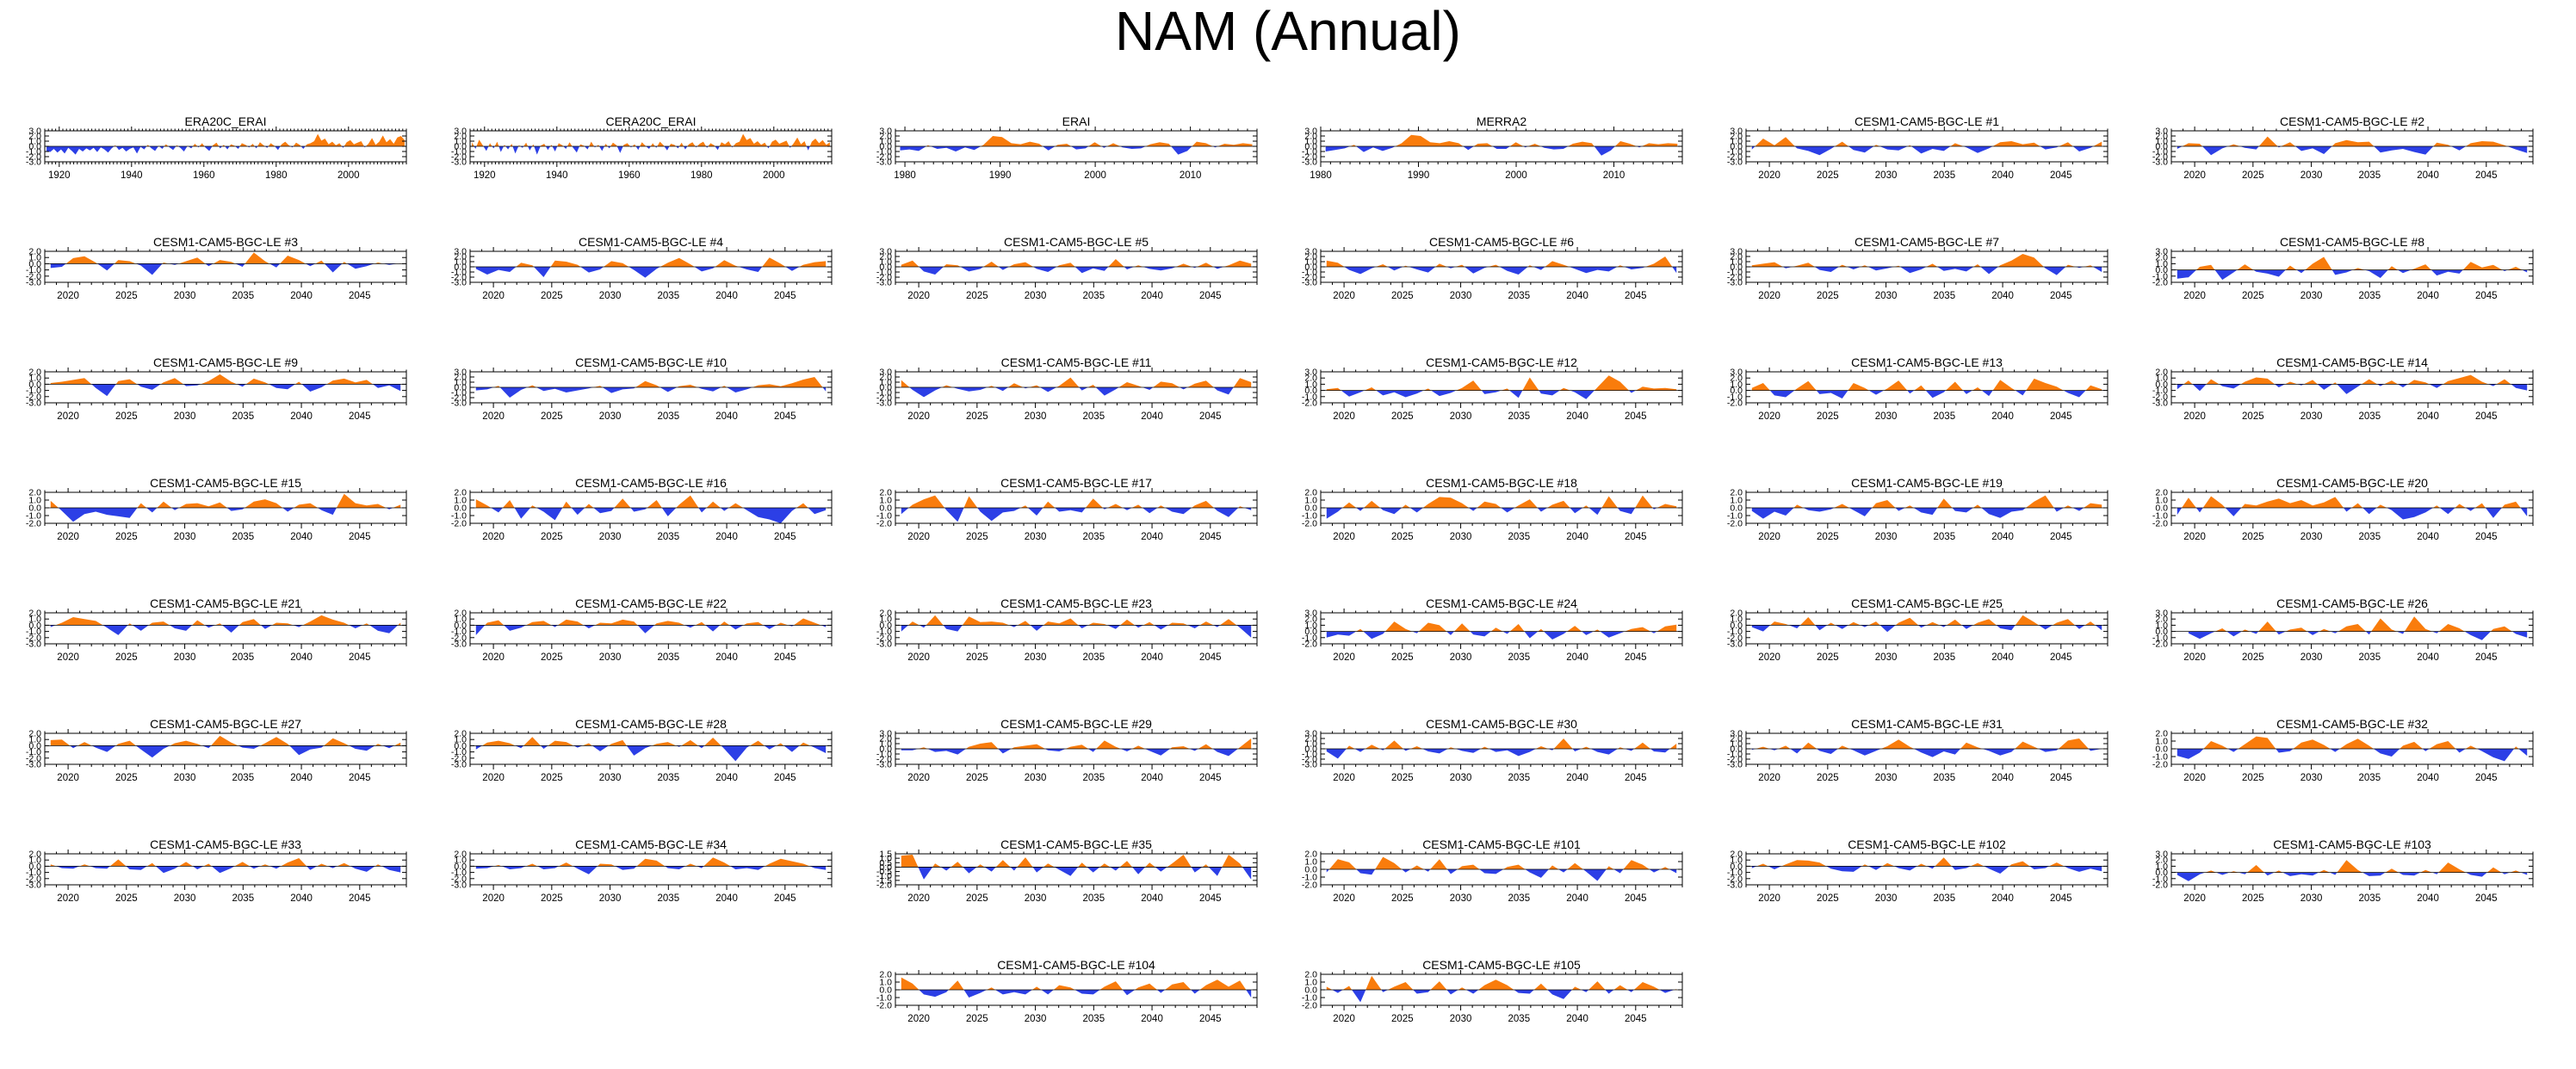 This screenshot has width=2576, height=1069. Describe the element at coordinates (630, 176) in the screenshot. I see `x-tick-label: 1960` at that location.